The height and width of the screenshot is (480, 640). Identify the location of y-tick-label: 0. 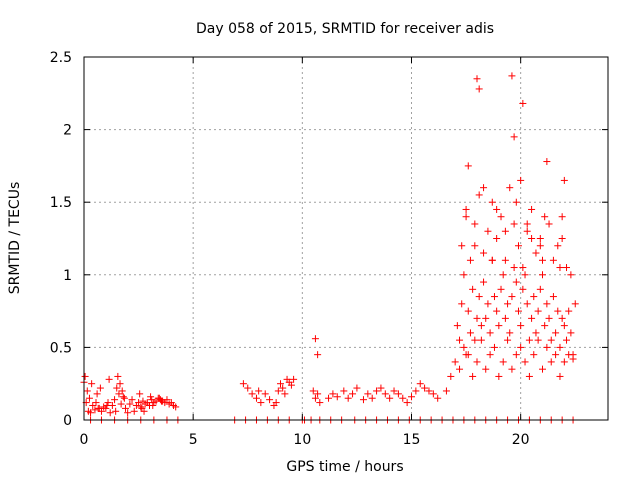
(67, 421).